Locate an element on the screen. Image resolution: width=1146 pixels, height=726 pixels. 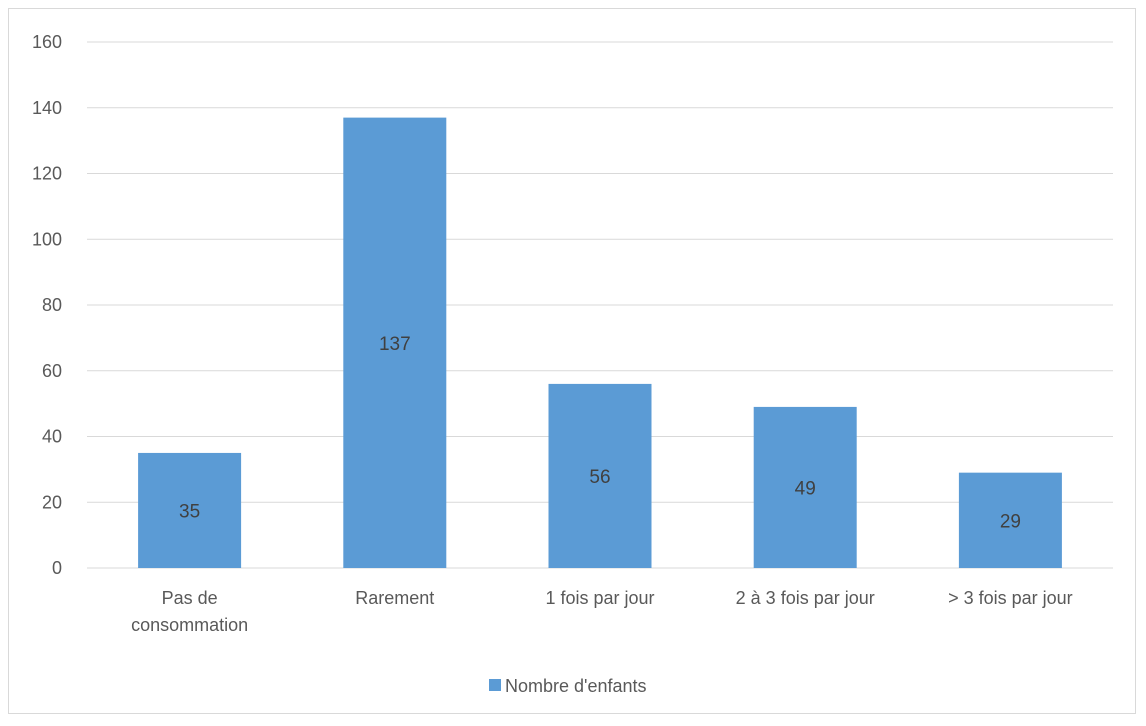
y-tick-label: 0 is located at coordinates (57, 568).